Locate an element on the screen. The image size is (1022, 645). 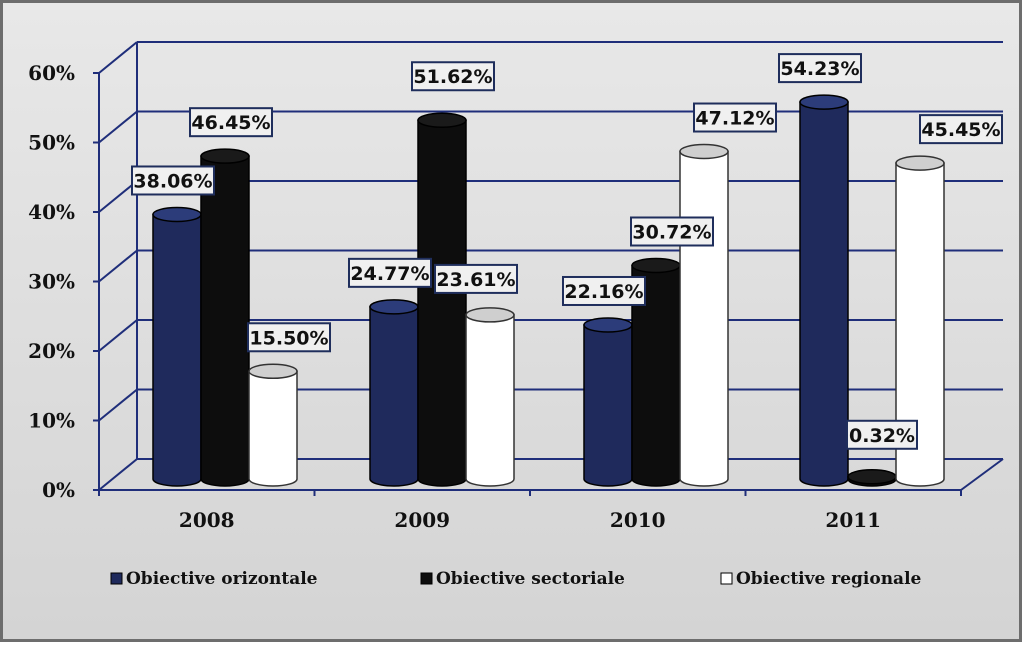
data-label: 24.77% is located at coordinates (390, 272).